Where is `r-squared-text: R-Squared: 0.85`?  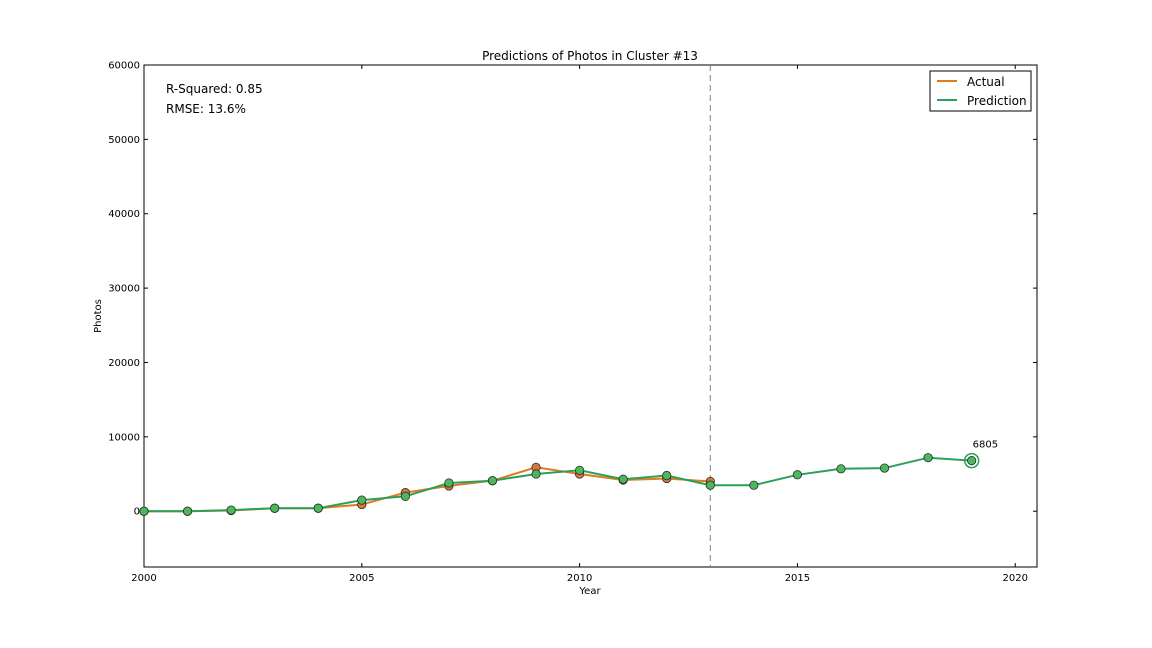 r-squared-text: R-Squared: 0.85 is located at coordinates (214, 89).